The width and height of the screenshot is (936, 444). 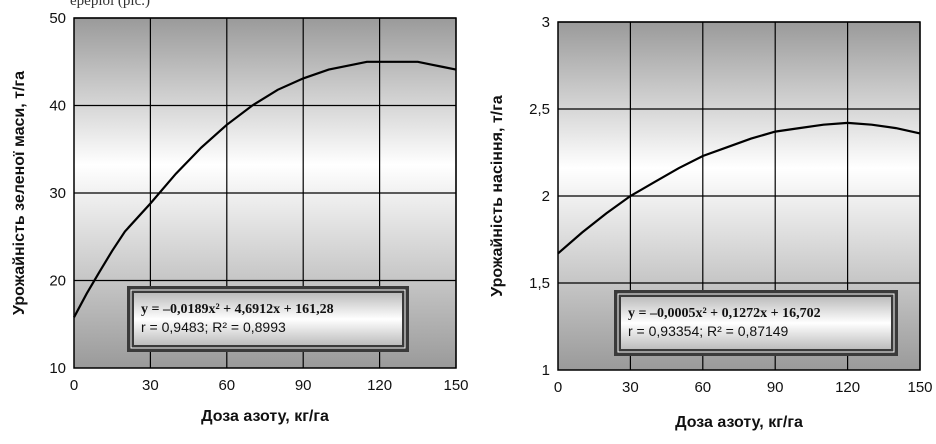 I want to click on y-tick-label: 10, so click(x=57, y=368).